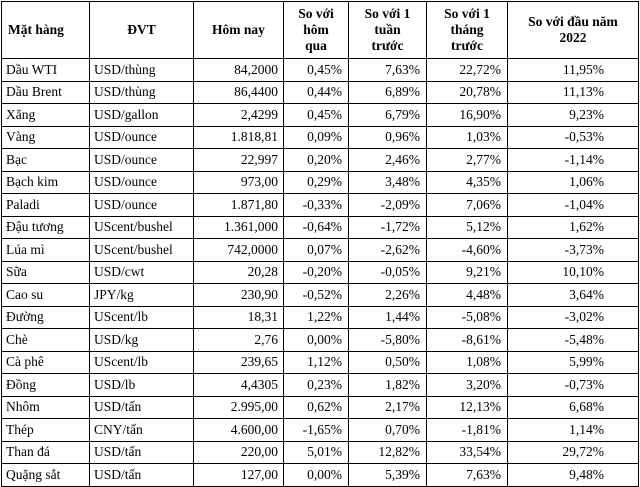  Describe the element at coordinates (141, 272) in the screenshot. I see `cell-unit: USD/cwt` at that location.